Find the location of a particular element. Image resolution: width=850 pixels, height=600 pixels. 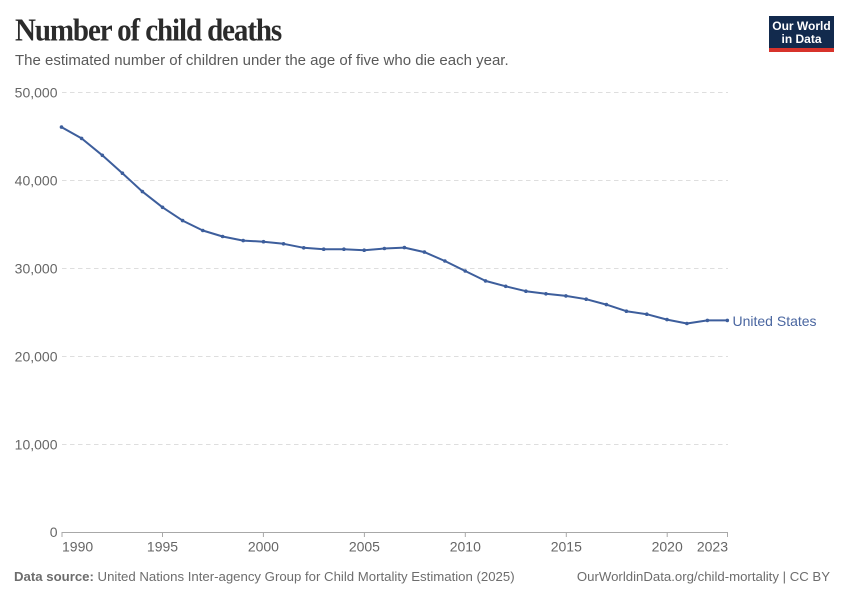

svg-text: 2023 is located at coordinates (712, 547).